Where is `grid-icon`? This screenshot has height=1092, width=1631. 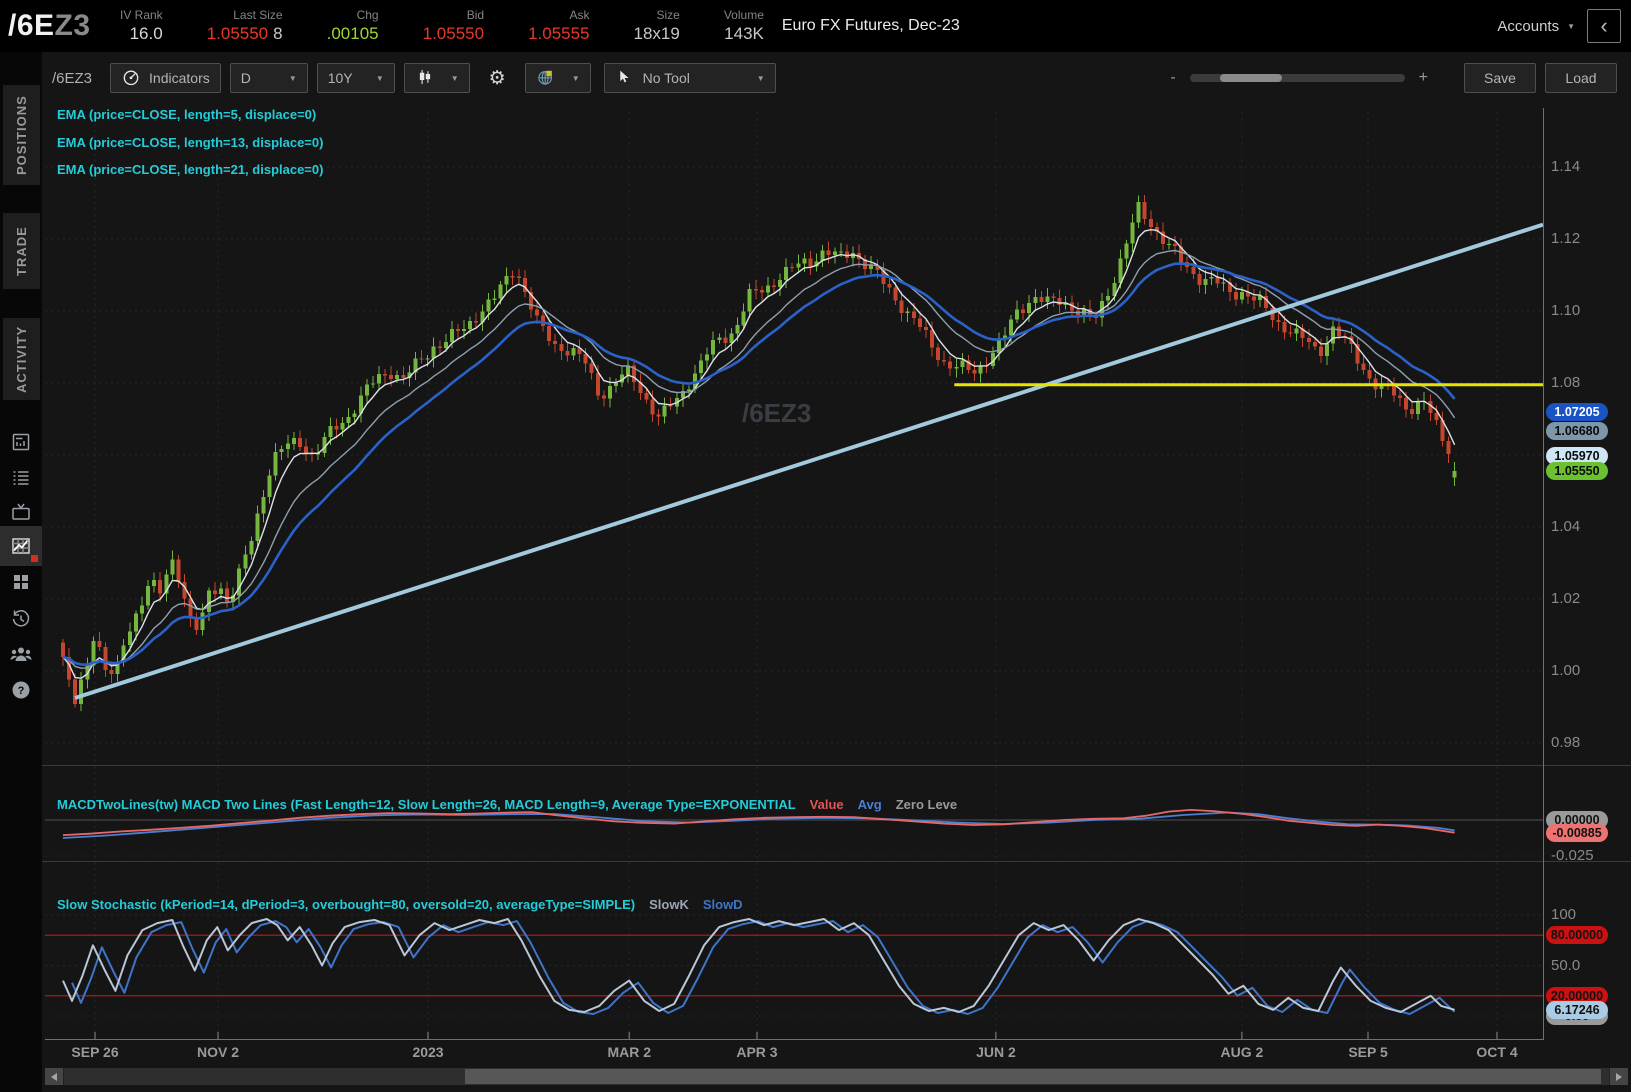
grid-icon is located at coordinates (21, 582).